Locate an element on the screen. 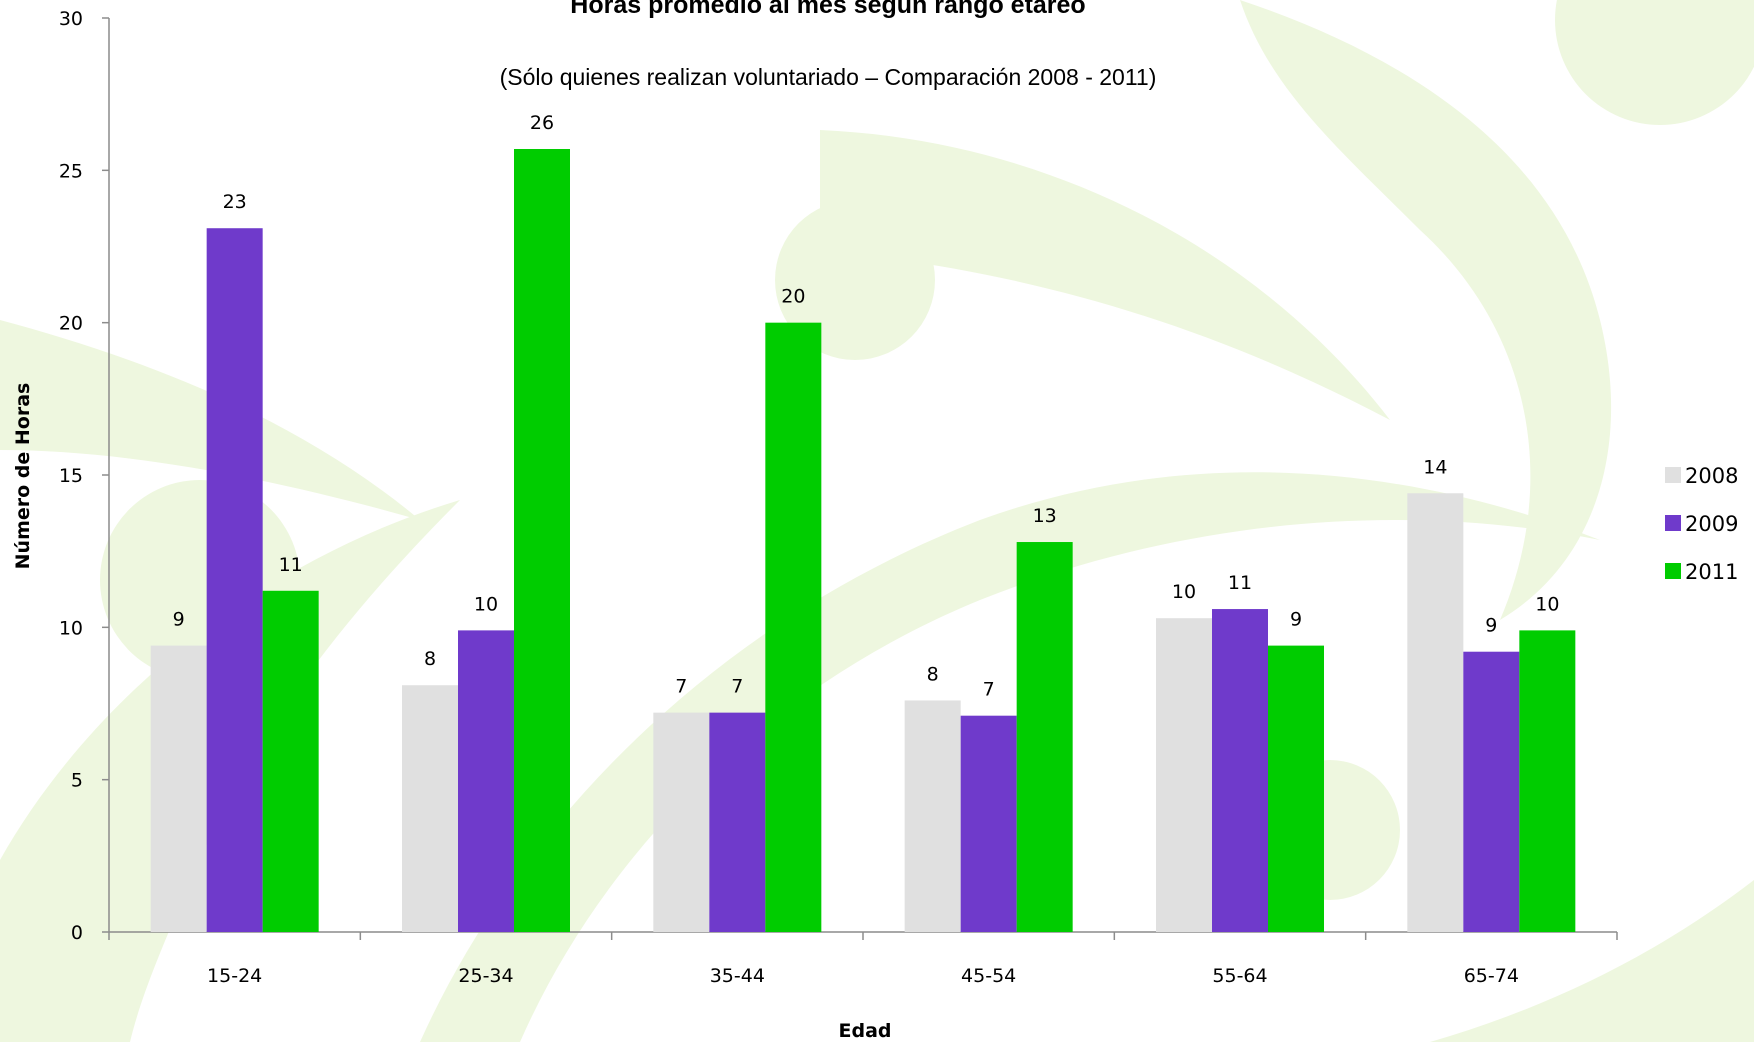 The width and height of the screenshot is (1754, 1042). x-tick-label: 25-34 is located at coordinates (485, 976).